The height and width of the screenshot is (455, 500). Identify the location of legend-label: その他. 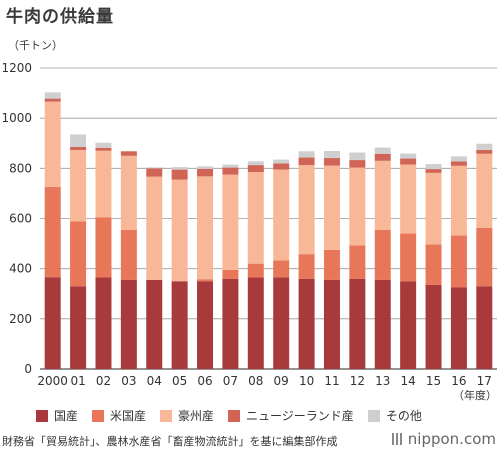
(403, 416).